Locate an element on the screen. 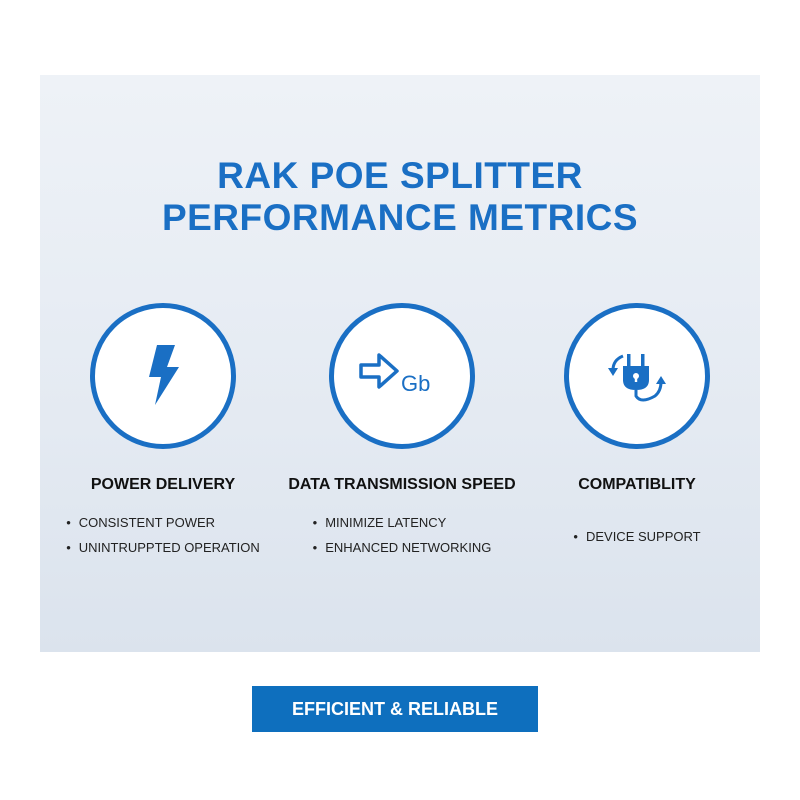  metric-heading: COMPATIBLITY is located at coordinates (637, 484).